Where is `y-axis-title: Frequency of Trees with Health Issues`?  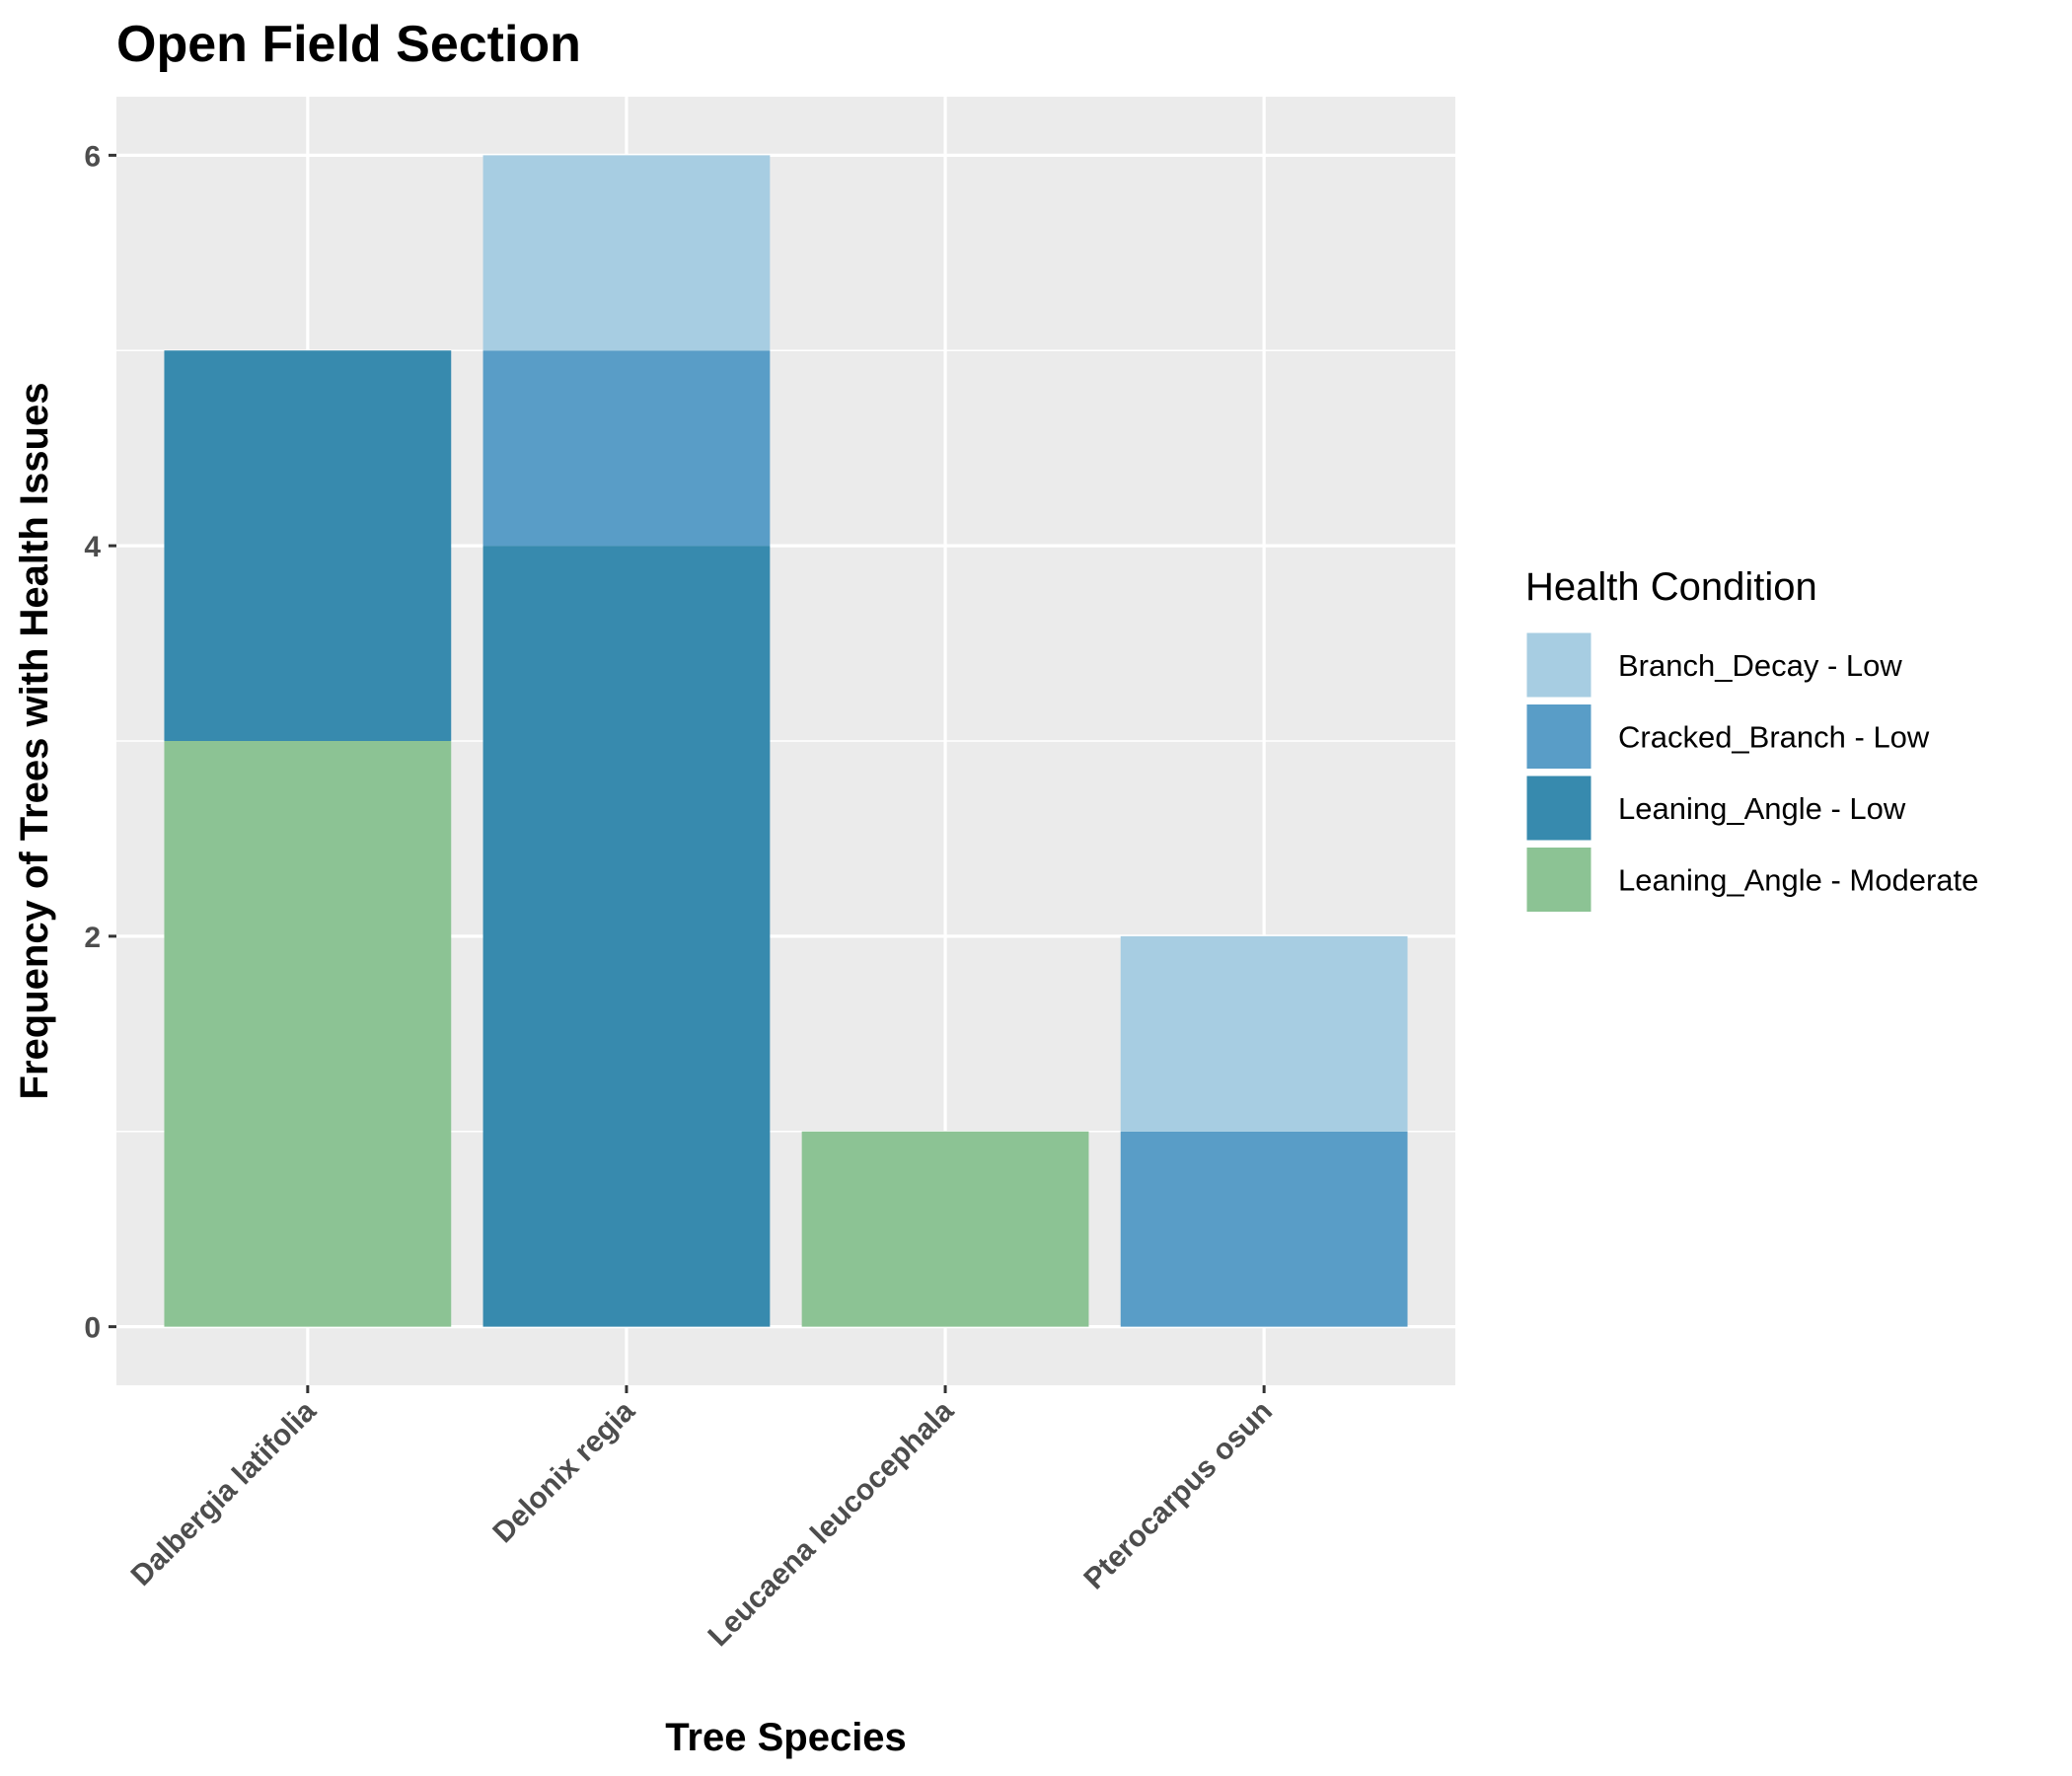 y-axis-title: Frequency of Trees with Health Issues is located at coordinates (34, 742).